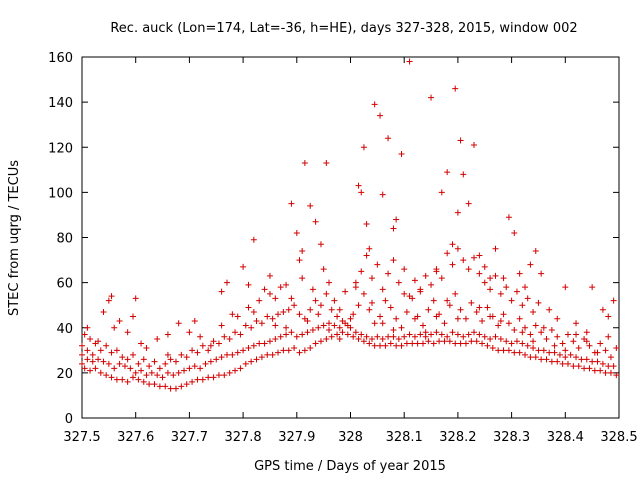  What do you see at coordinates (14, 238) in the screenshot?
I see `y-axis-label: STEC from uqrg / TECUs` at bounding box center [14, 238].